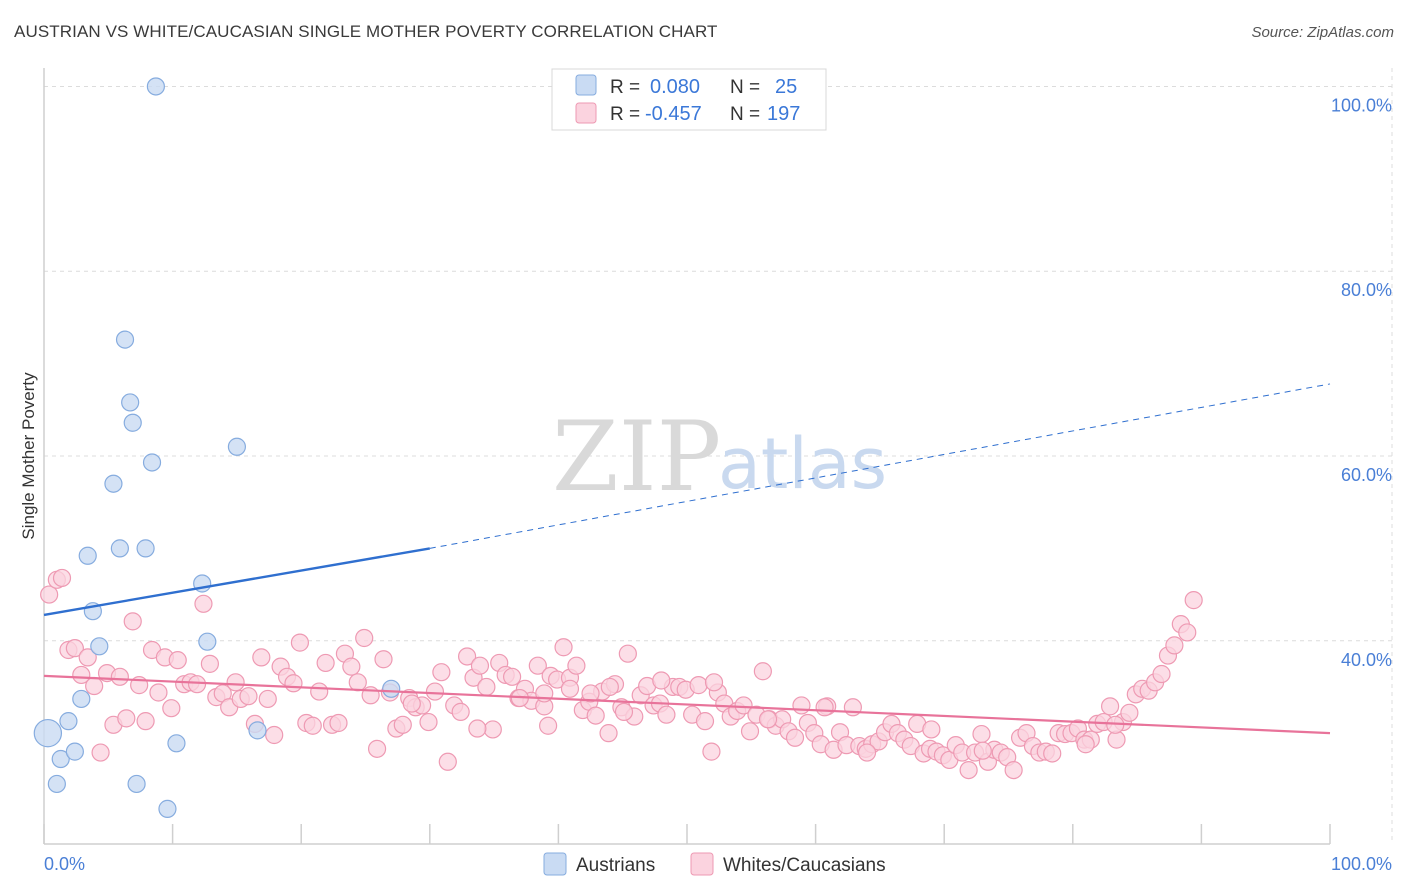 This screenshot has height=892, width=1406. What do you see at coordinates (1366, 475) in the screenshot?
I see `y-tick-label: 60.0%` at bounding box center [1366, 475].